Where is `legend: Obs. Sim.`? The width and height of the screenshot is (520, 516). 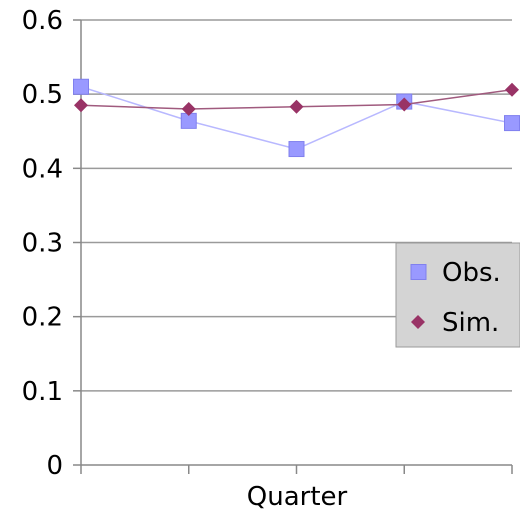 legend: Obs. Sim. is located at coordinates (457, 295).